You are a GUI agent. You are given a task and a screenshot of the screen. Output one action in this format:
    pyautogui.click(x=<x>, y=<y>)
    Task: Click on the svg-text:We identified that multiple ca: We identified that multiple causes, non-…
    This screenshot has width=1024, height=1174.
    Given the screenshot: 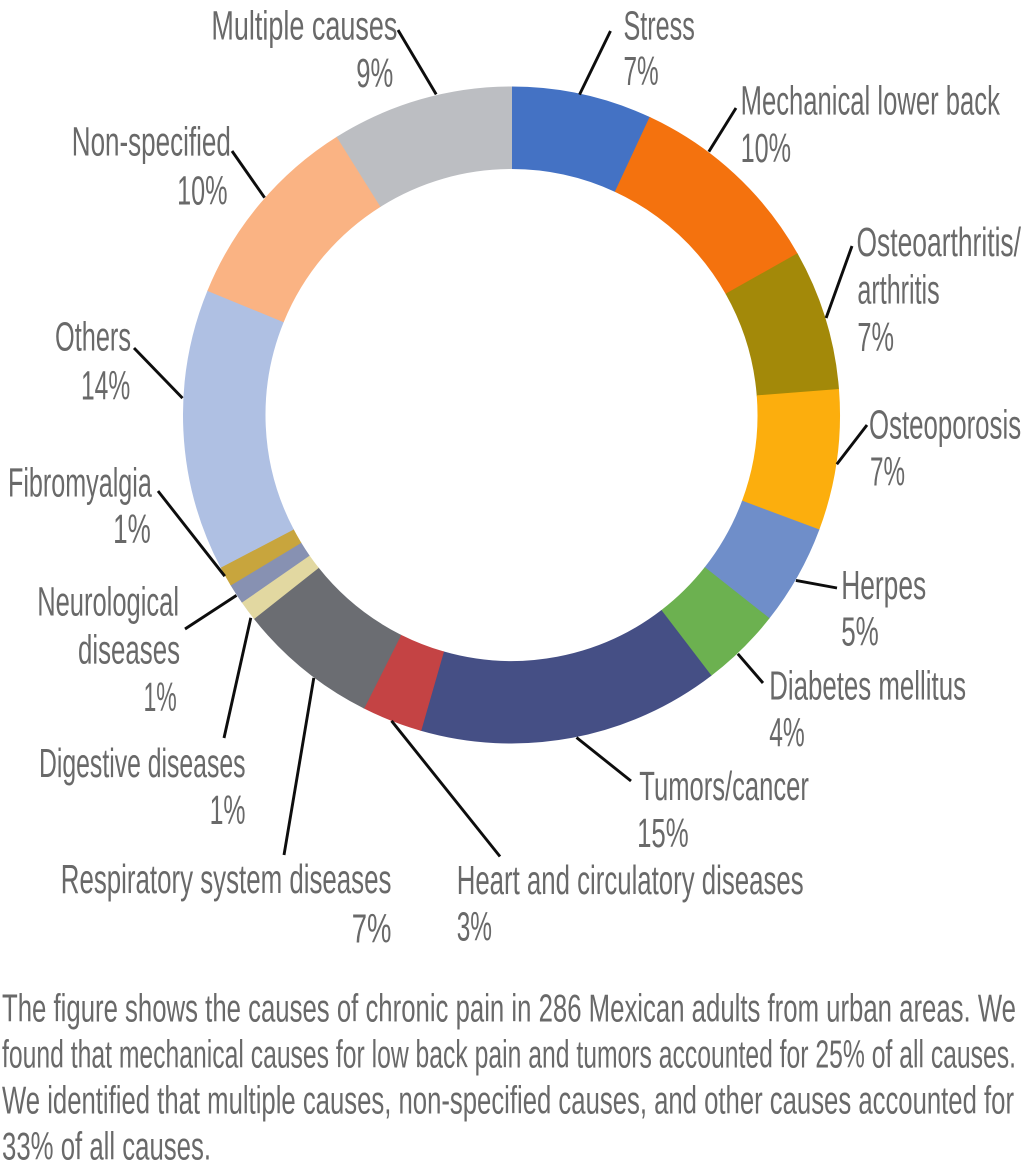 What is the action you would take?
    pyautogui.click(x=508, y=1100)
    